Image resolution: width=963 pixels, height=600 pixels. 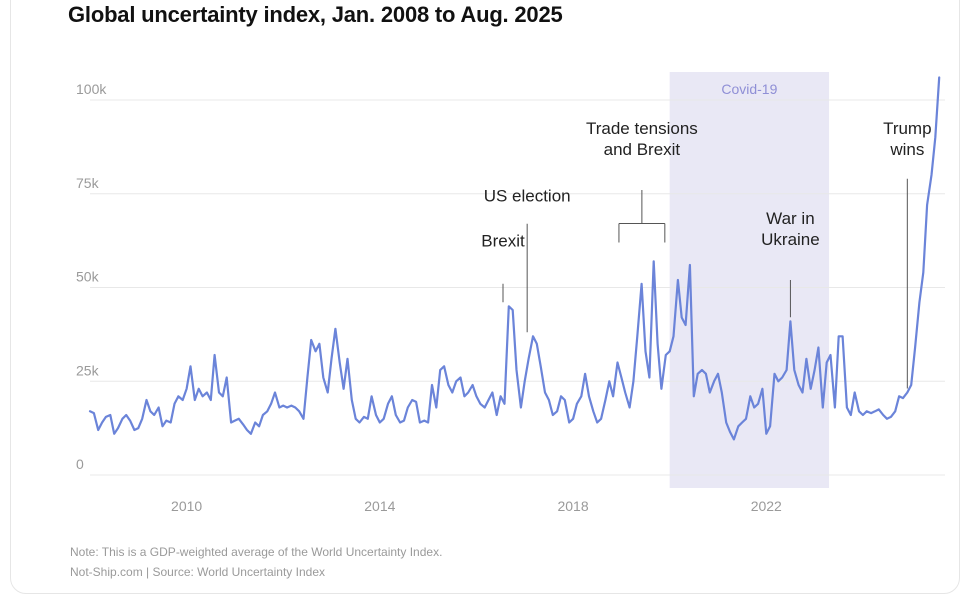 What do you see at coordinates (527, 259) in the screenshot?
I see `annotation: US election` at bounding box center [527, 259].